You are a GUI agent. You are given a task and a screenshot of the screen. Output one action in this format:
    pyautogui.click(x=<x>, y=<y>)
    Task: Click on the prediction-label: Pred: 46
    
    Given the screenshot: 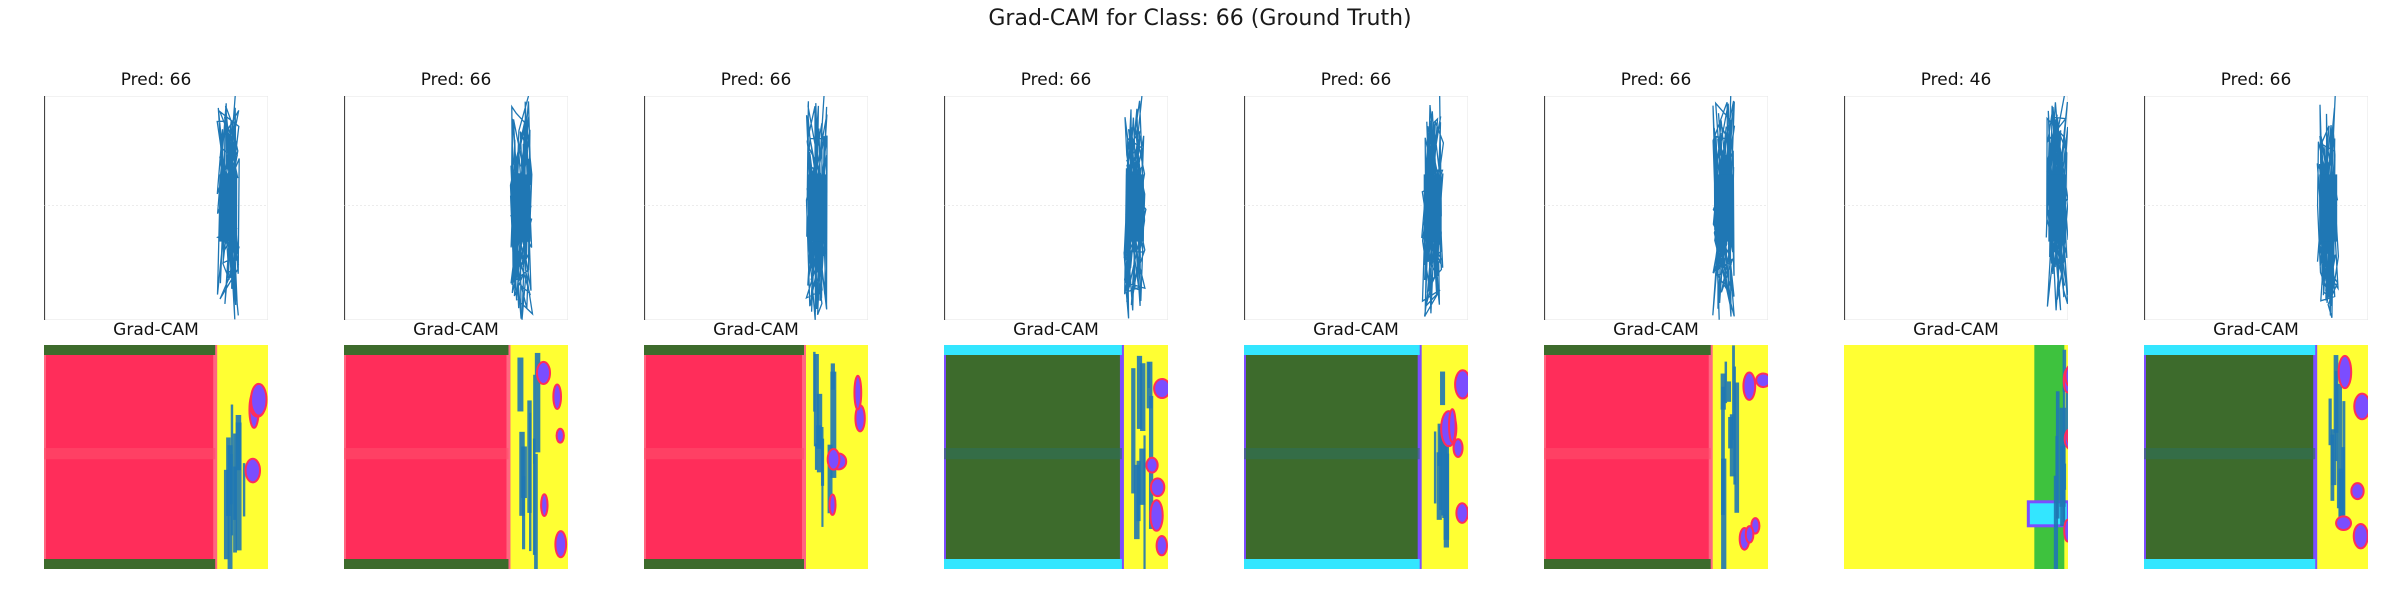 What is the action you would take?
    pyautogui.click(x=1956, y=80)
    